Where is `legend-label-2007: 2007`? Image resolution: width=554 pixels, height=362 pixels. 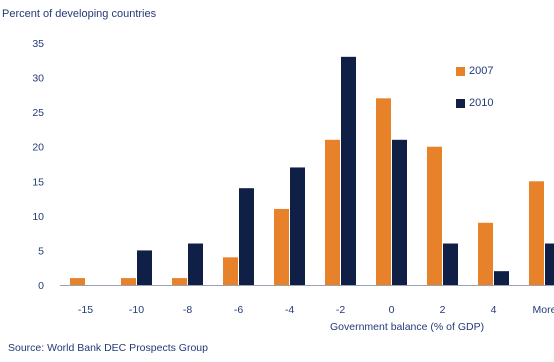
legend-label-2007: 2007 is located at coordinates (481, 71).